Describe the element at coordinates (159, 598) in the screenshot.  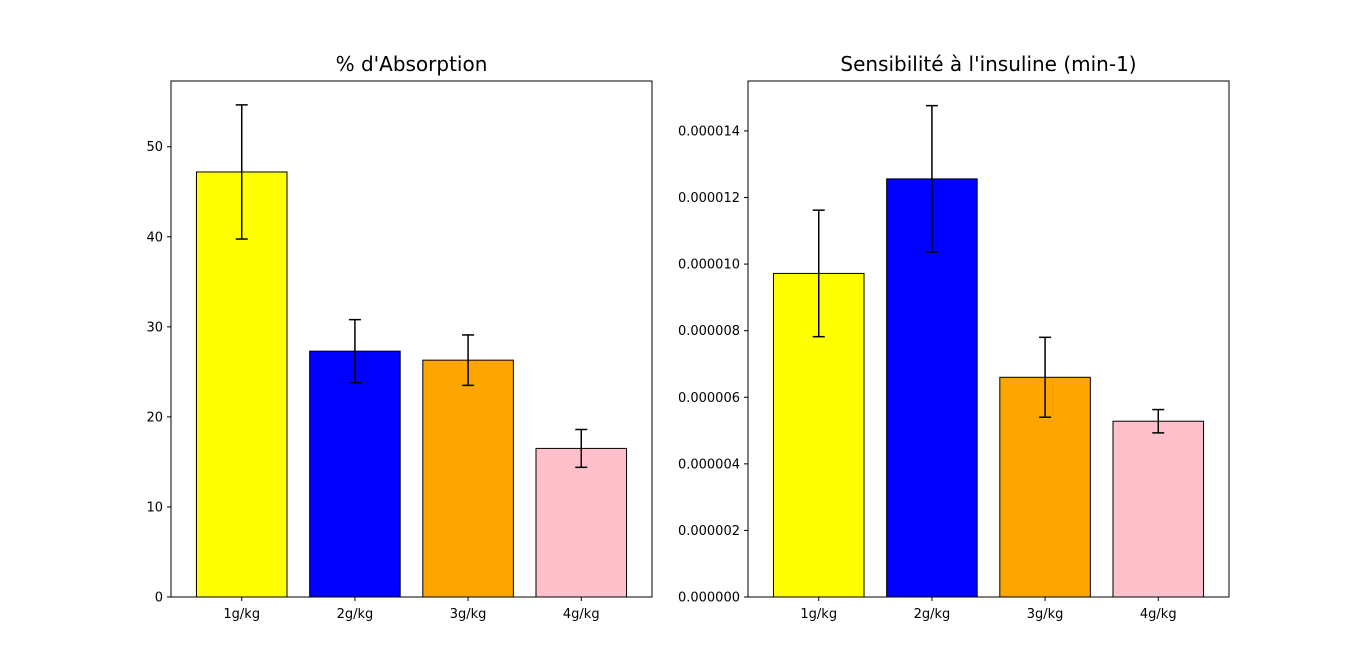
I see `y-tick-label: 0` at that location.